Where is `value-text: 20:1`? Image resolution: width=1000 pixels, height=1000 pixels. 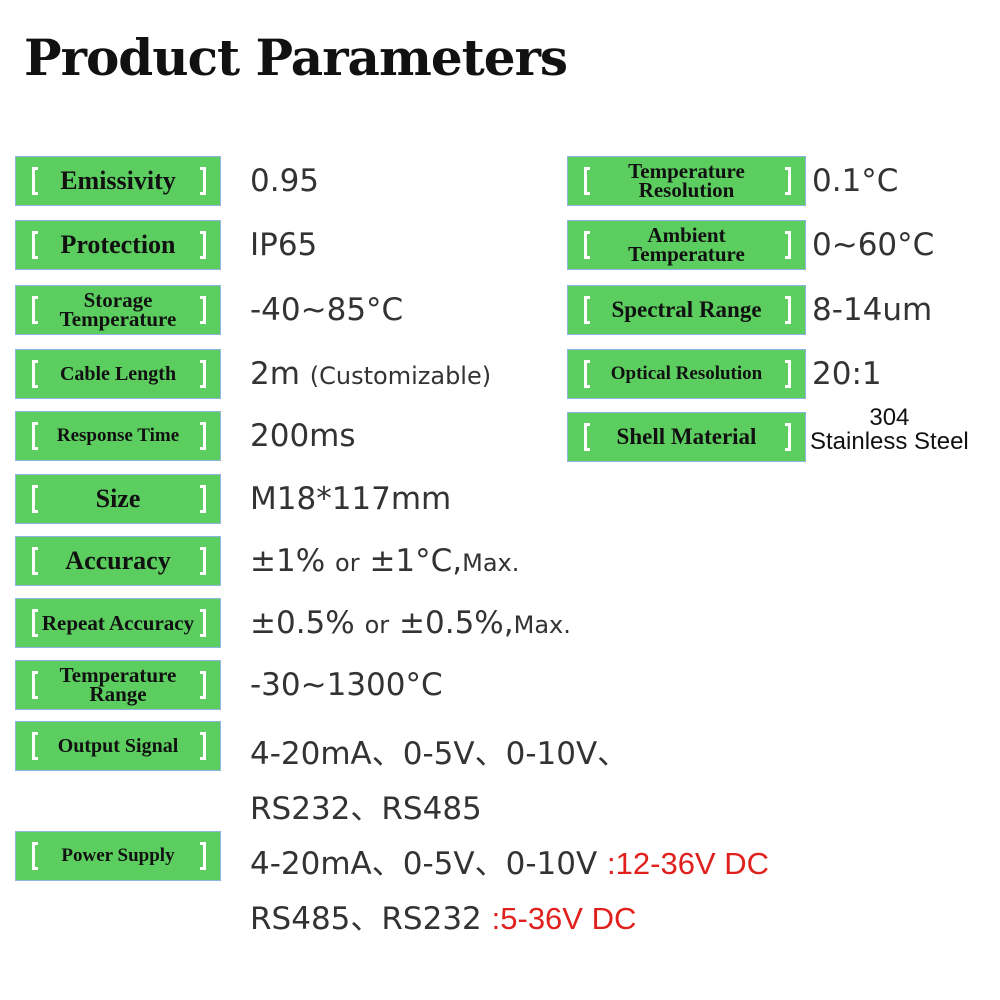 value-text: 20:1 is located at coordinates (847, 374).